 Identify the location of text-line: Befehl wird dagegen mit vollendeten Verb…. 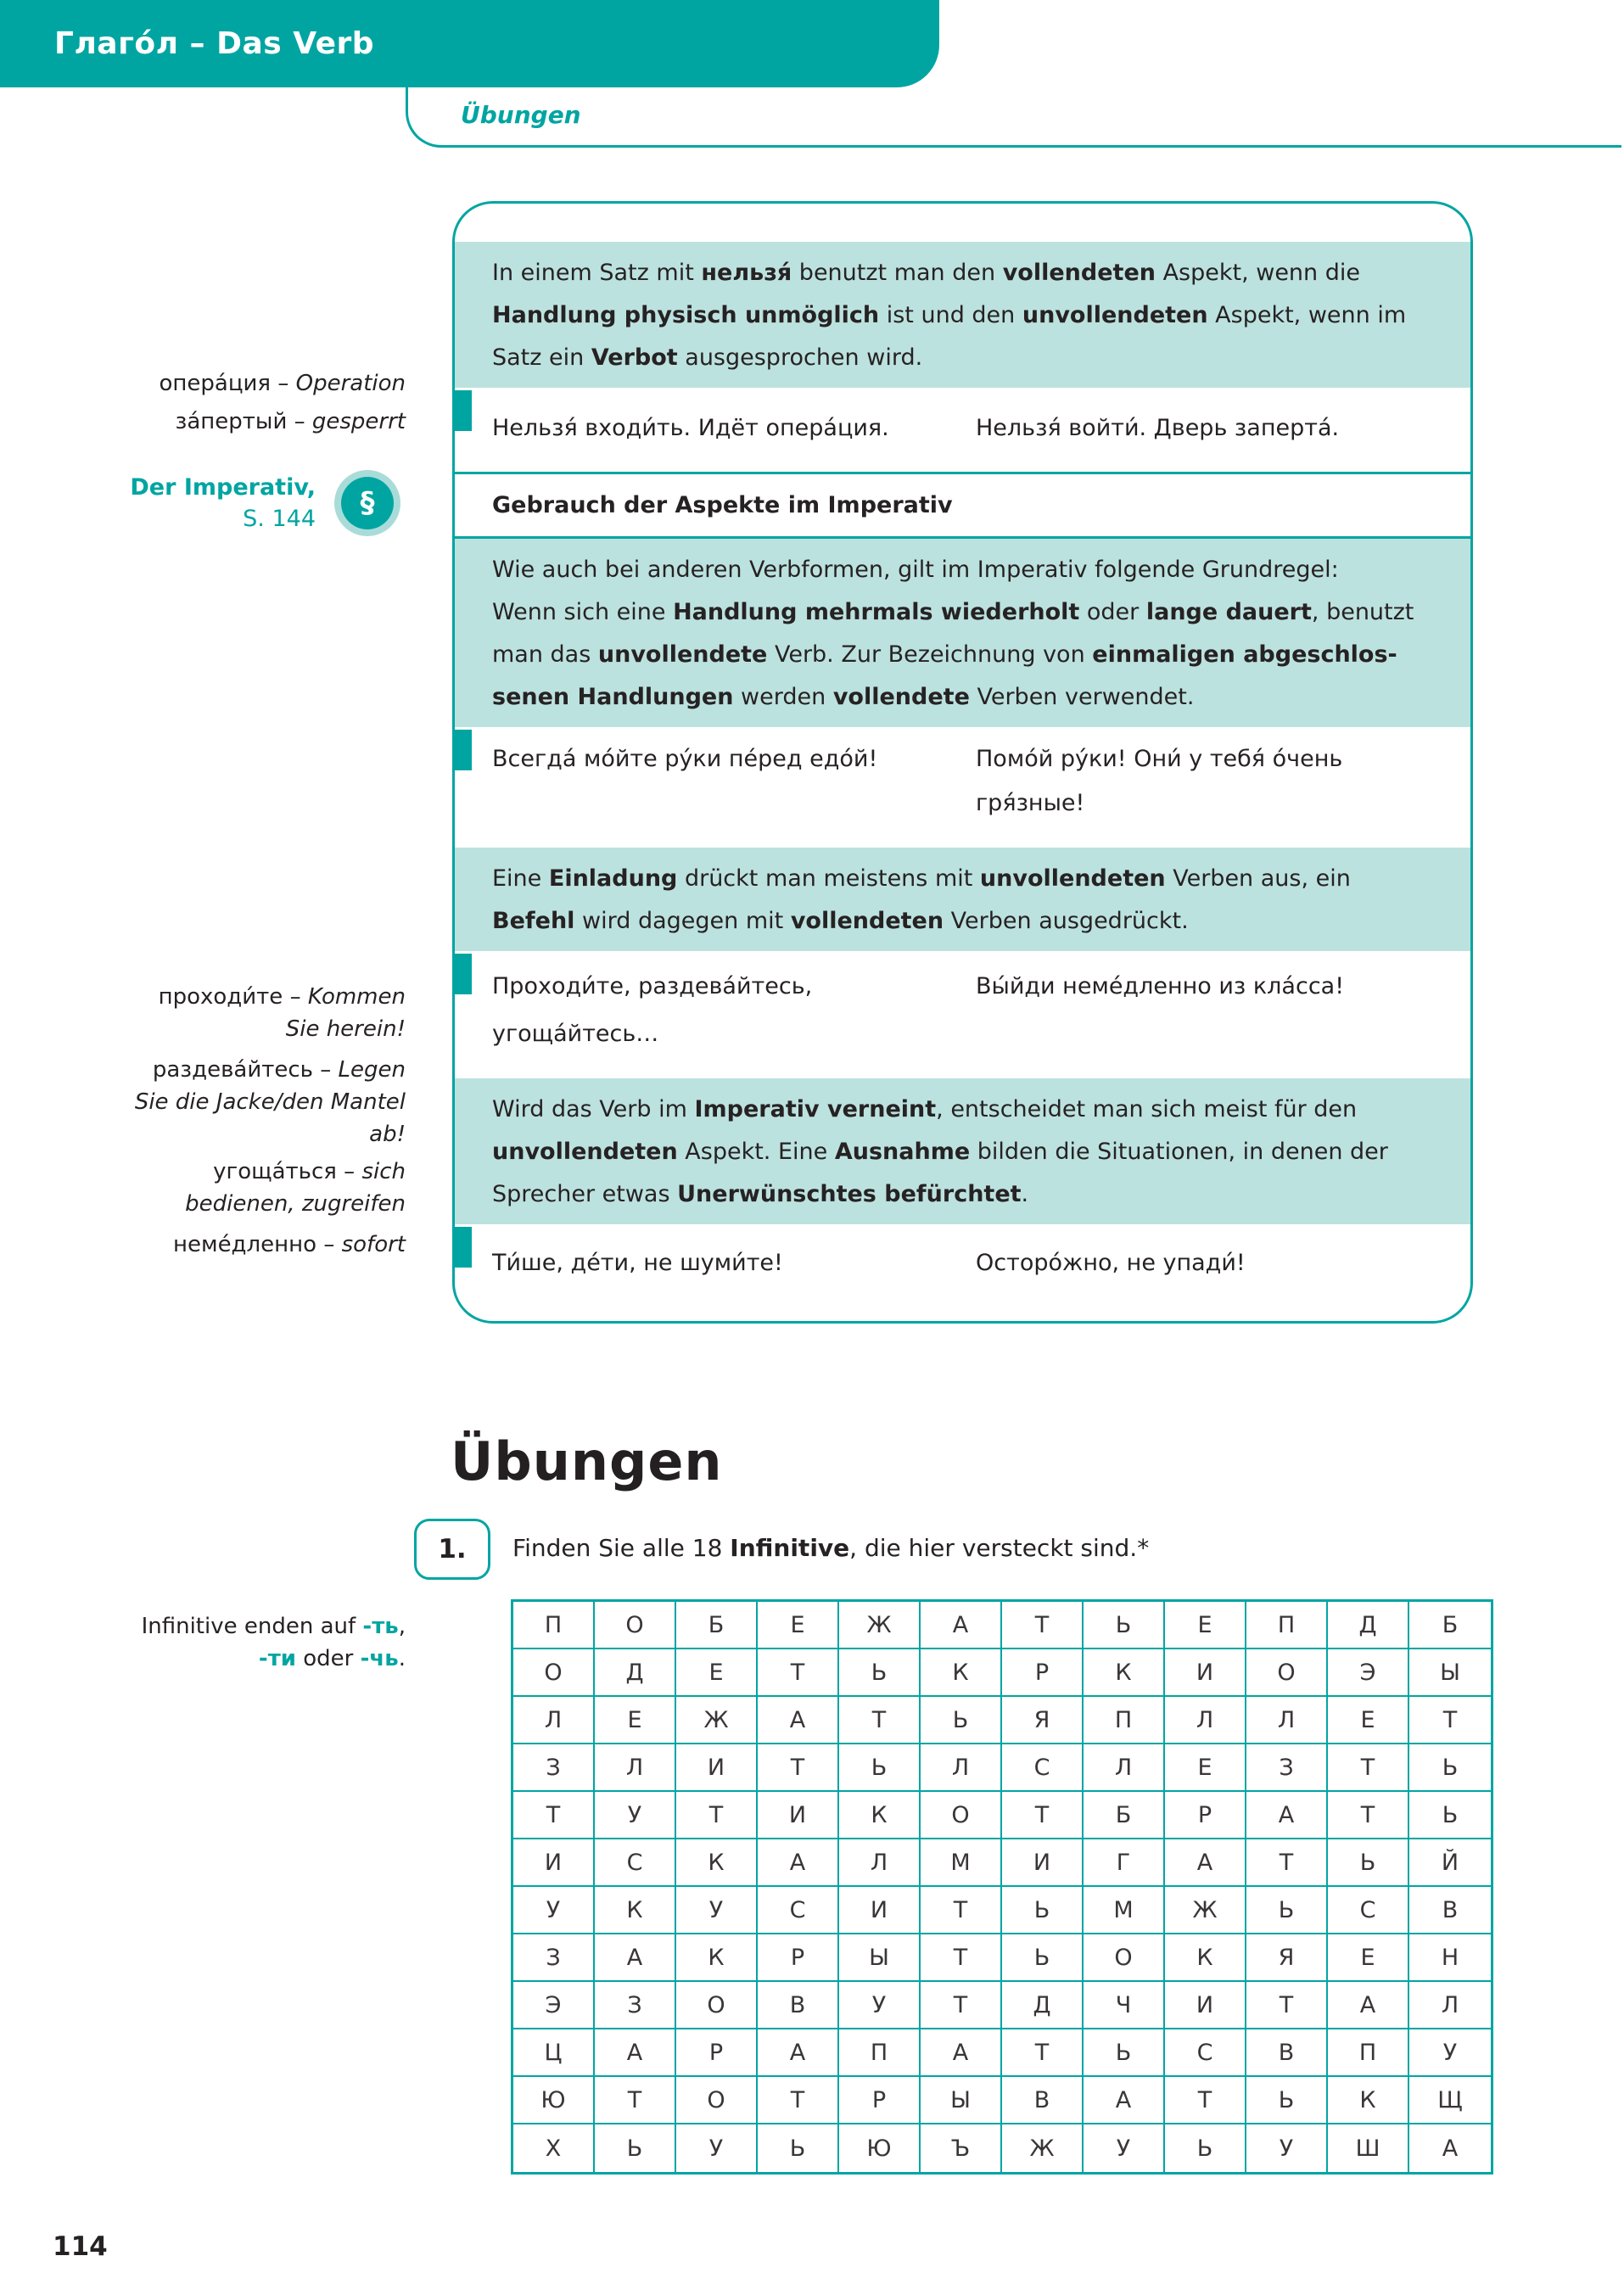
(841, 921).